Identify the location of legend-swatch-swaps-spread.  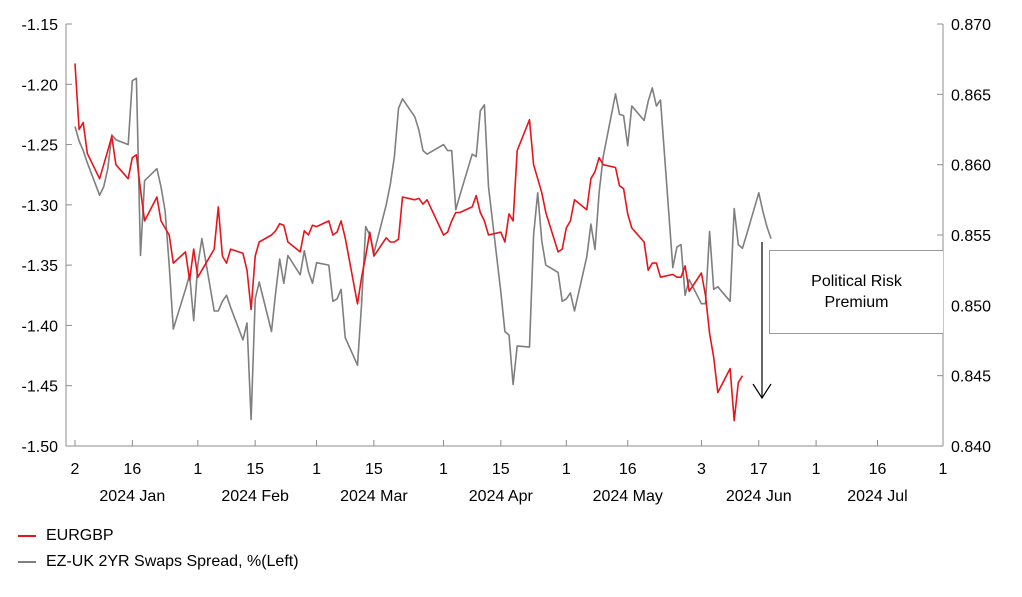
(27, 562).